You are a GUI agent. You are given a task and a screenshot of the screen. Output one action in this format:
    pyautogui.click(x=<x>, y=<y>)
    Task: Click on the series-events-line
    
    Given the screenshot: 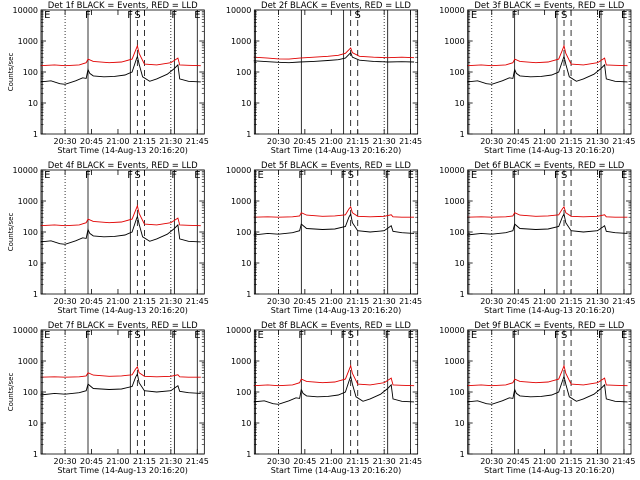 What is the action you would take?
    pyautogui.click(x=120, y=69)
    